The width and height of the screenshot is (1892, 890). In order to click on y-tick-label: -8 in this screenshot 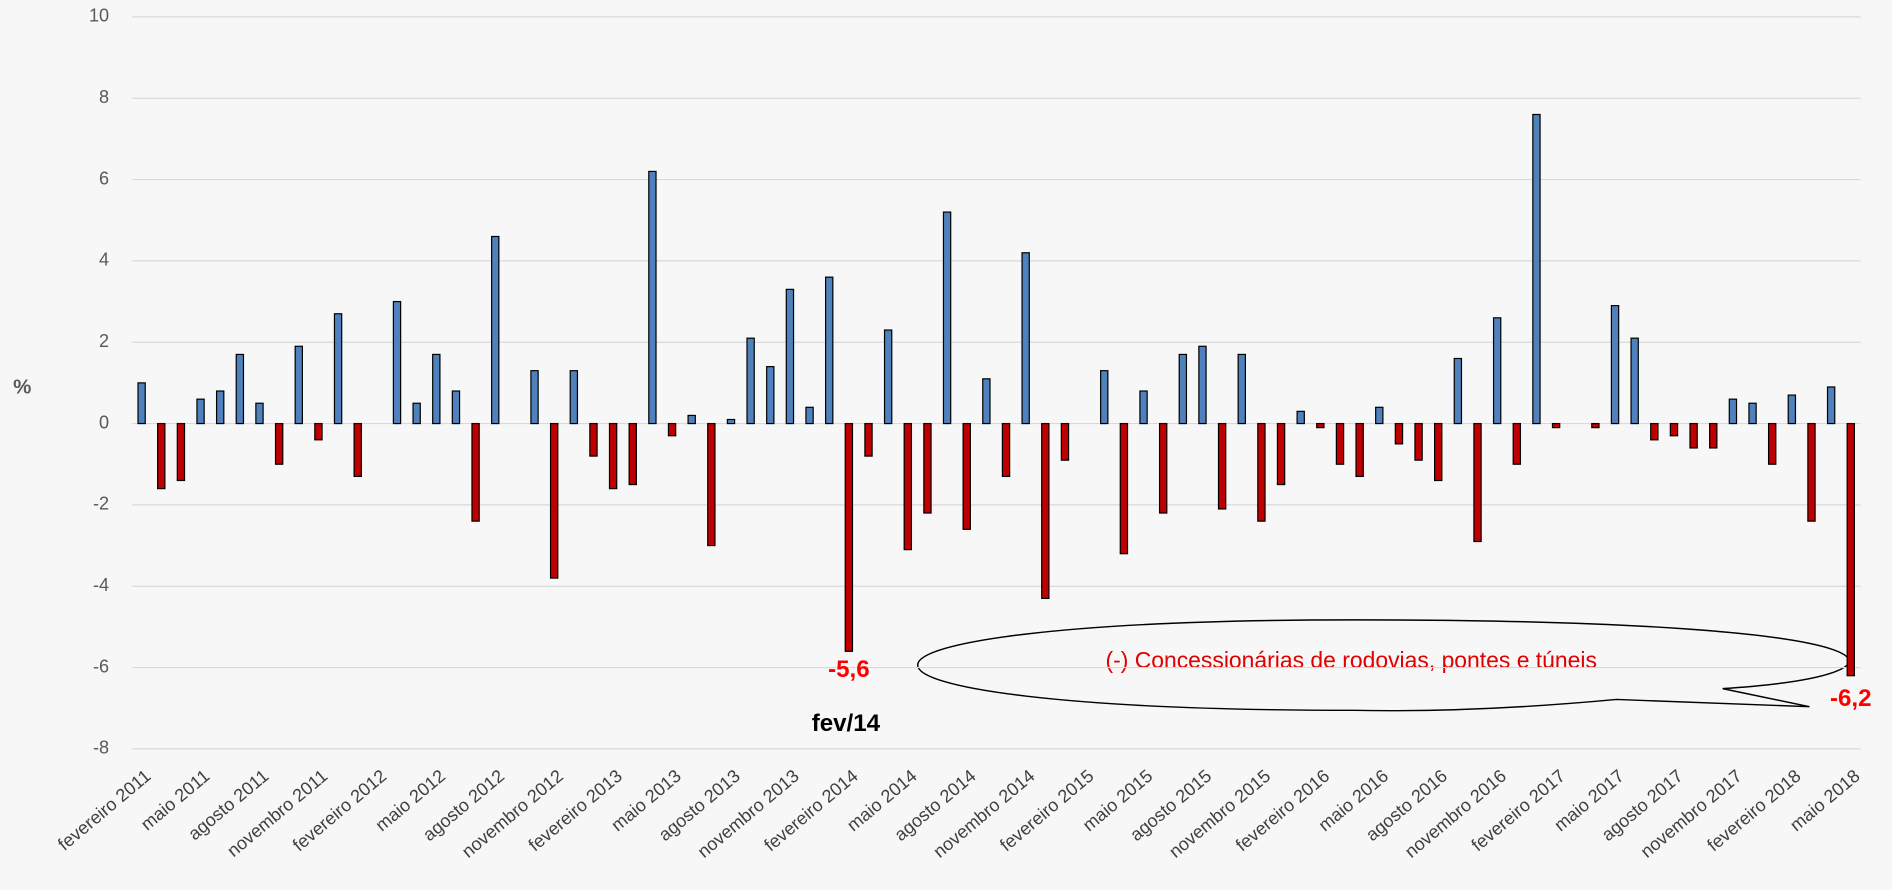, I will do `click(101, 748)`.